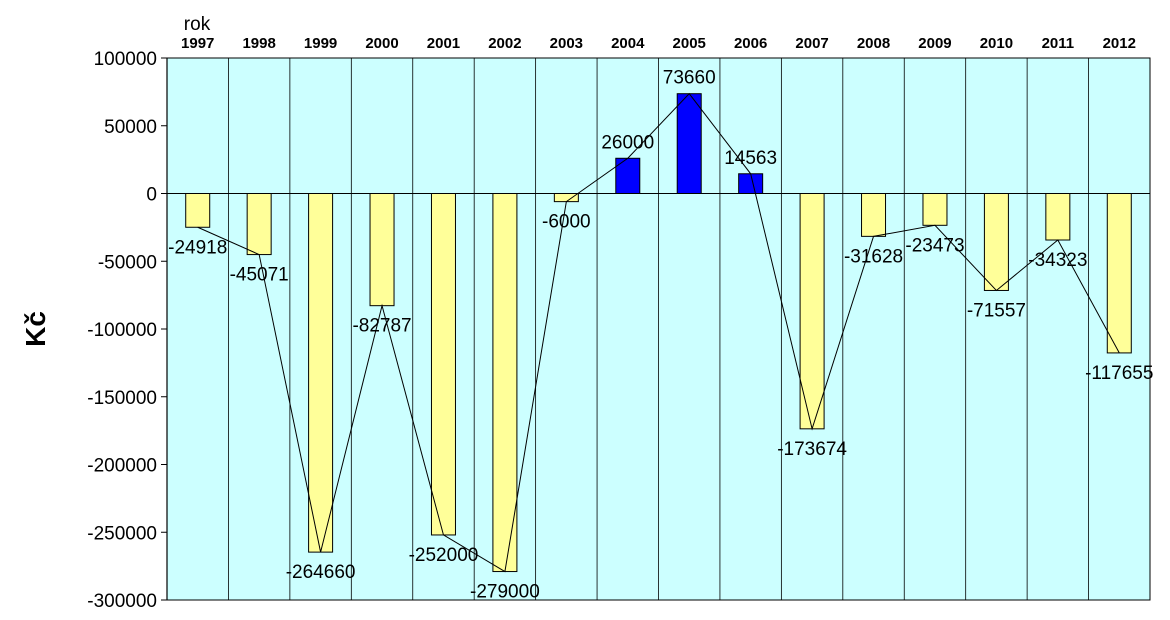 This screenshot has height=620, width=1170. I want to click on x-tick-label: 2008, so click(873, 43).